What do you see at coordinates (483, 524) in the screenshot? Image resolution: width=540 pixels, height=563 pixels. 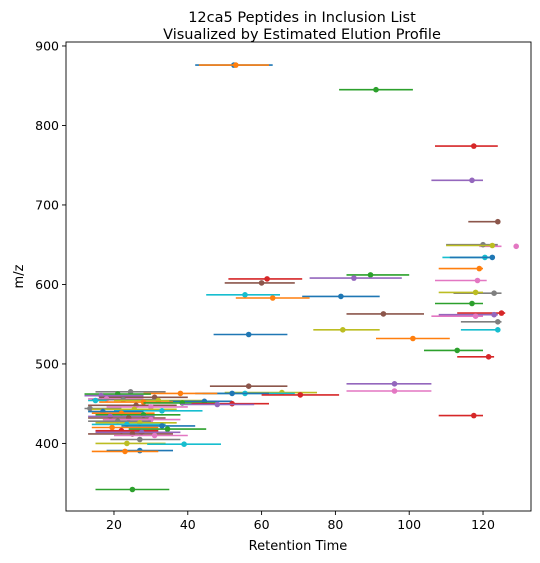 I see `x-tick-label: 120` at bounding box center [483, 524].